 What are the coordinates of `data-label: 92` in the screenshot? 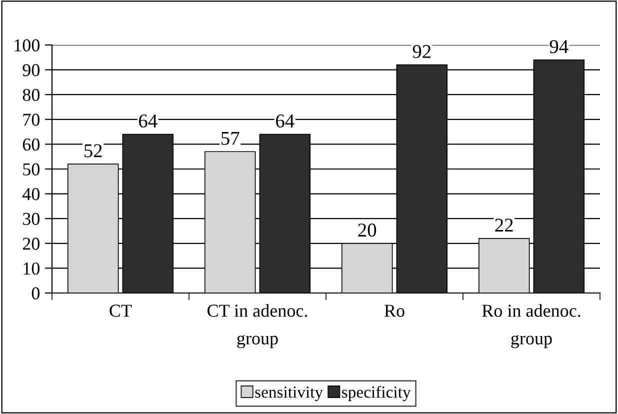 It's located at (421, 51).